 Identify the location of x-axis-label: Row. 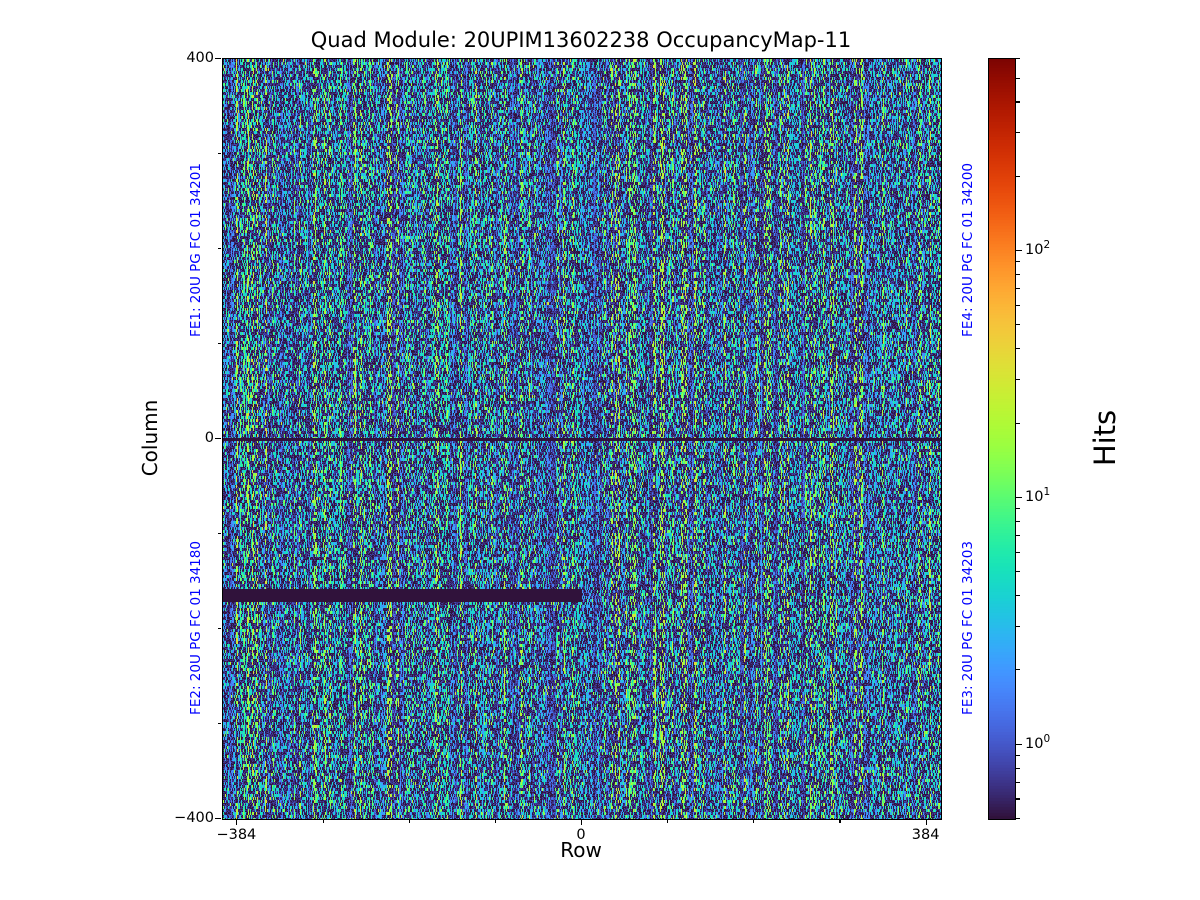
(581, 850).